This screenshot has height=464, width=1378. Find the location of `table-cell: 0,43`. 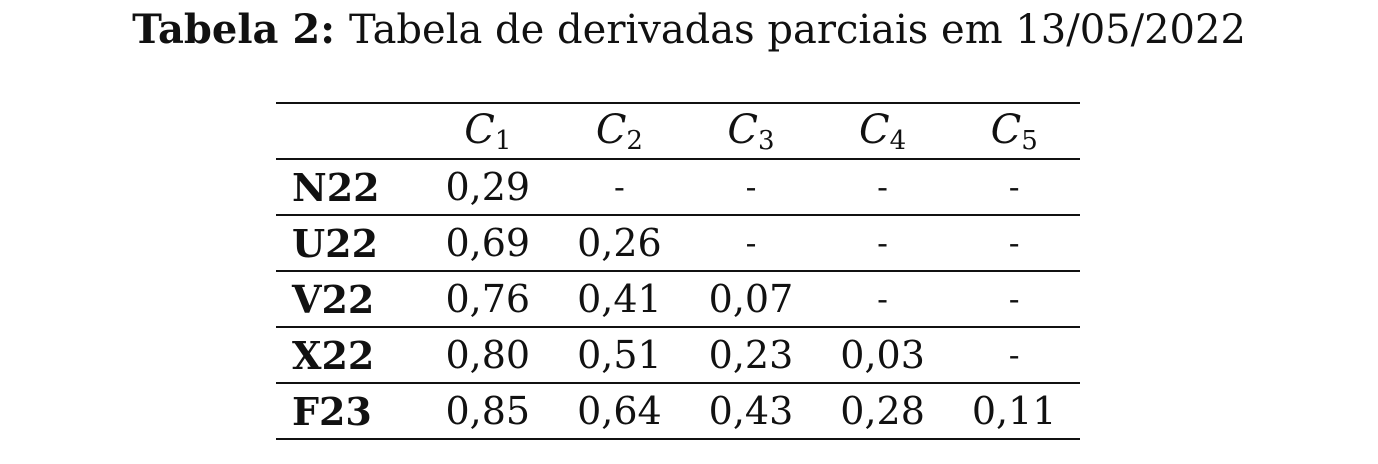

table-cell: 0,43 is located at coordinates (751, 411).